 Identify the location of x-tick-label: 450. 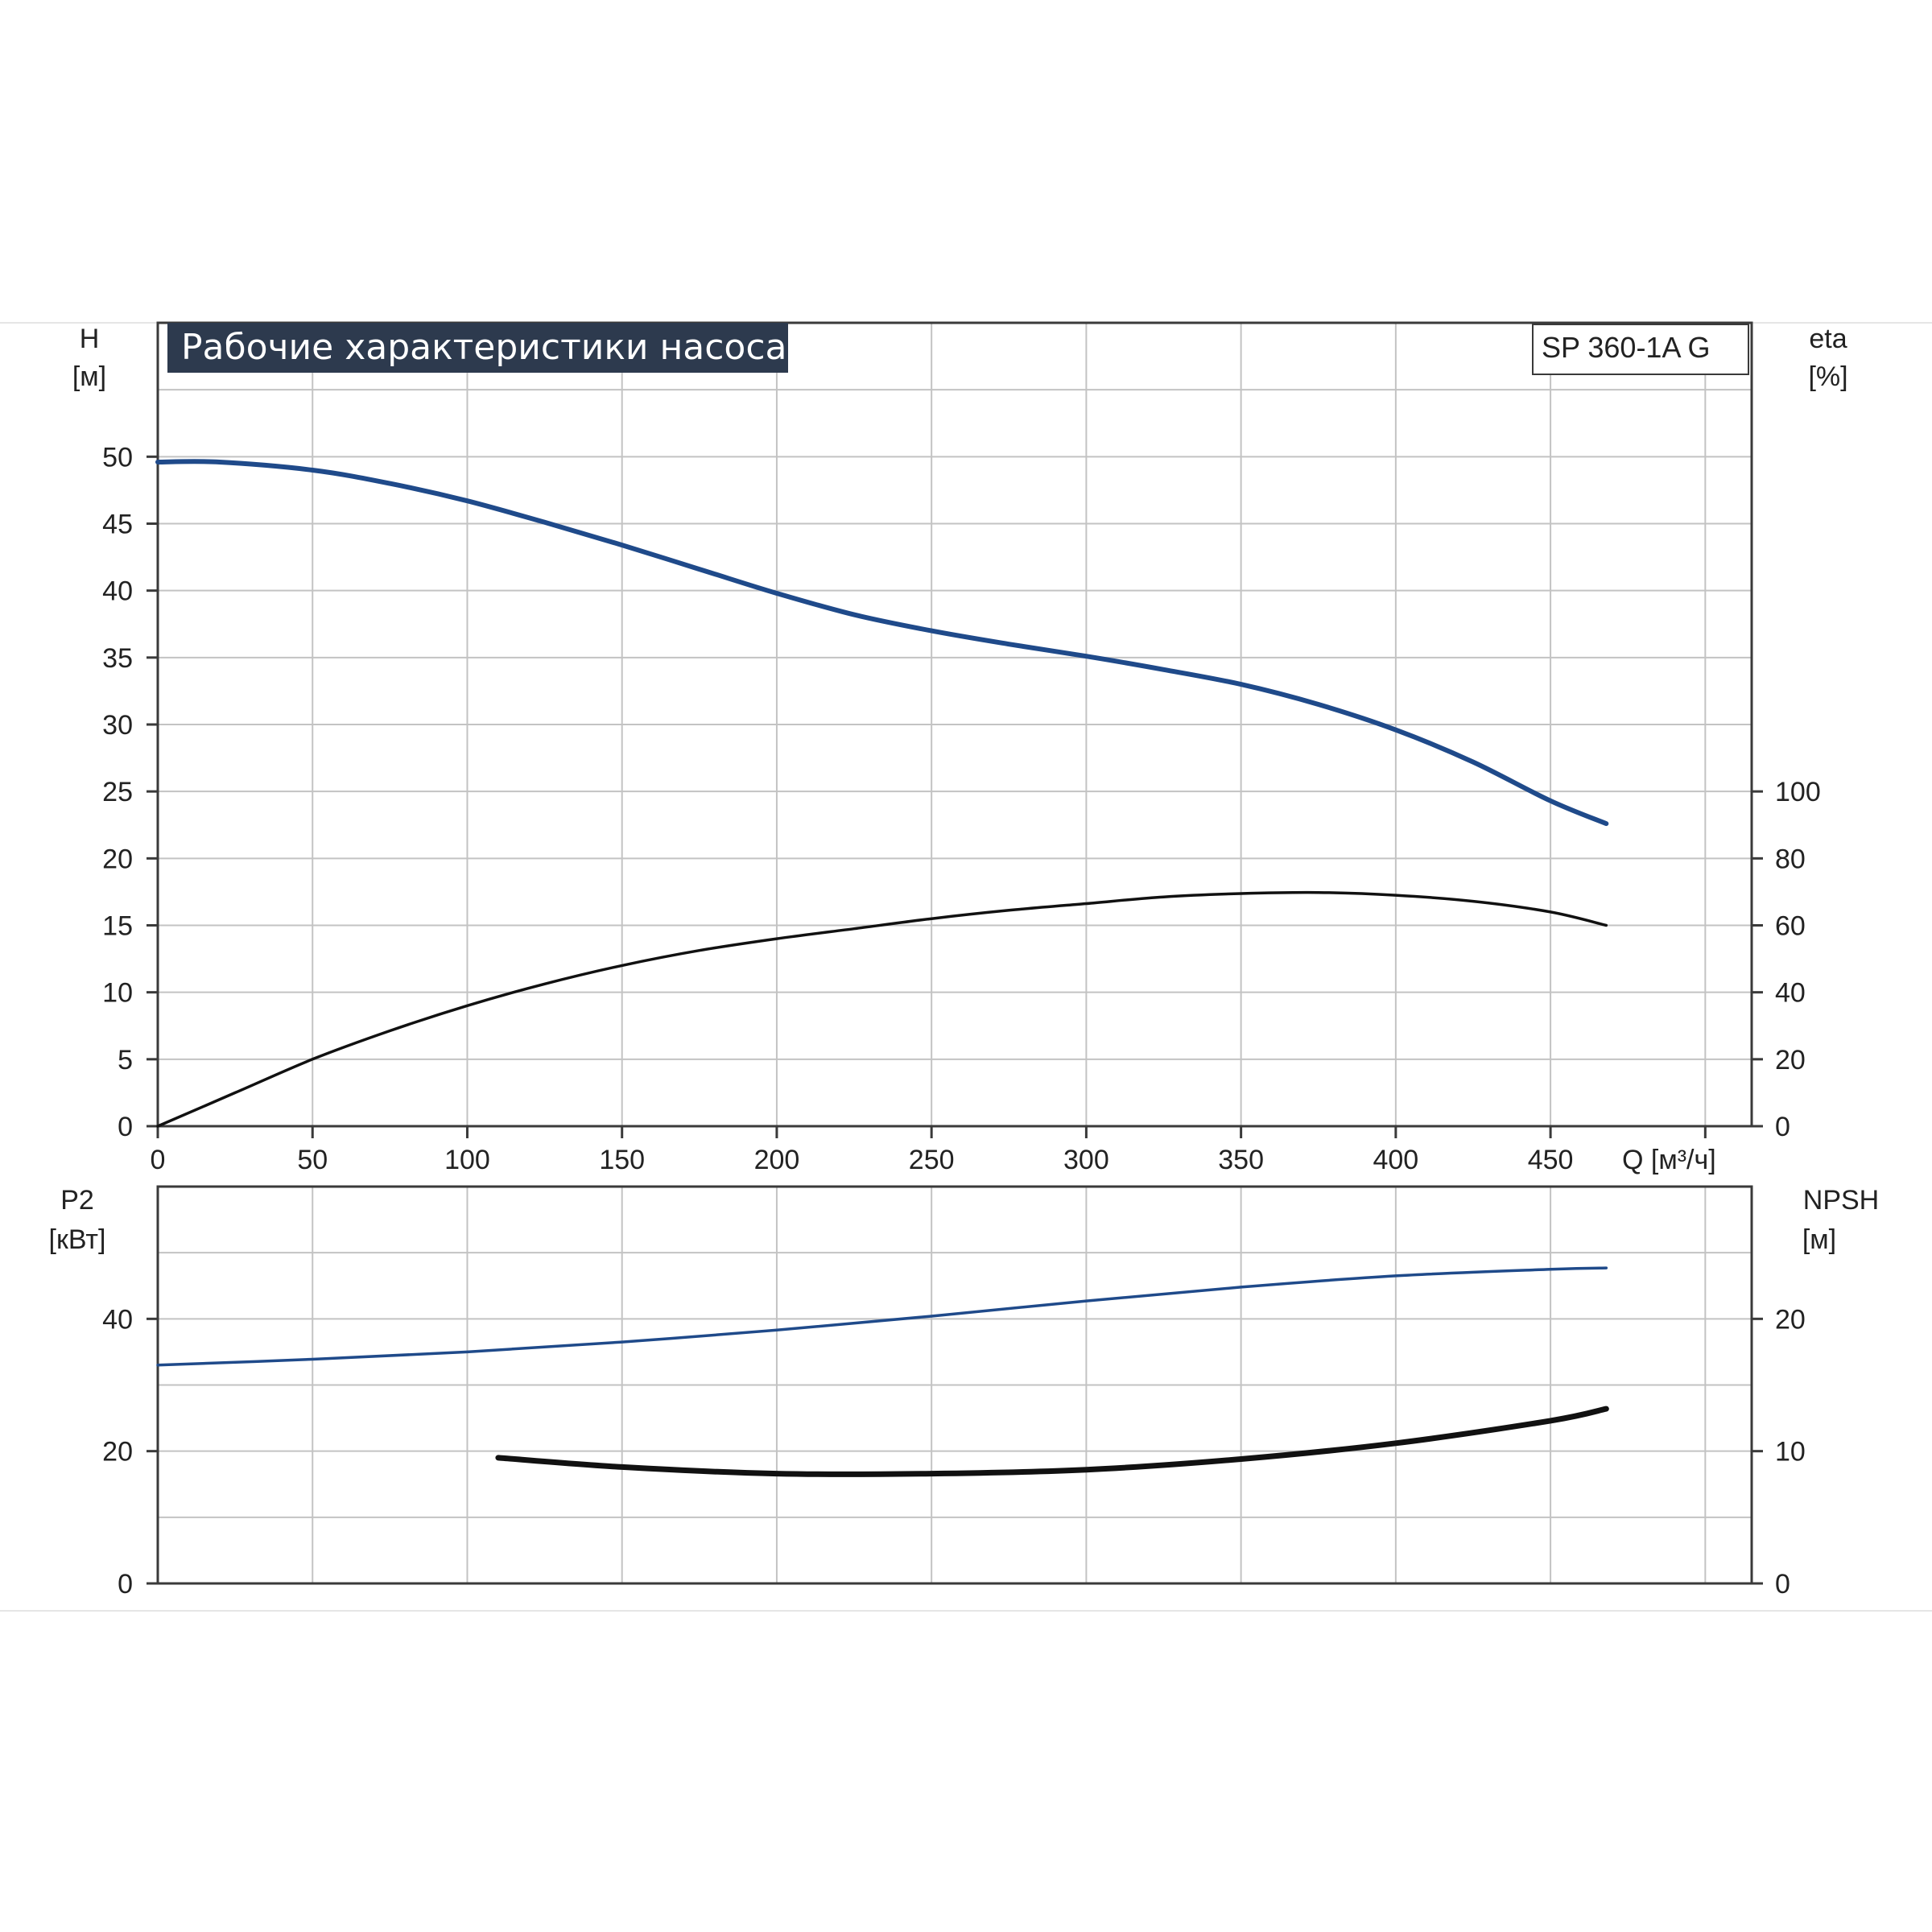
(1551, 1160).